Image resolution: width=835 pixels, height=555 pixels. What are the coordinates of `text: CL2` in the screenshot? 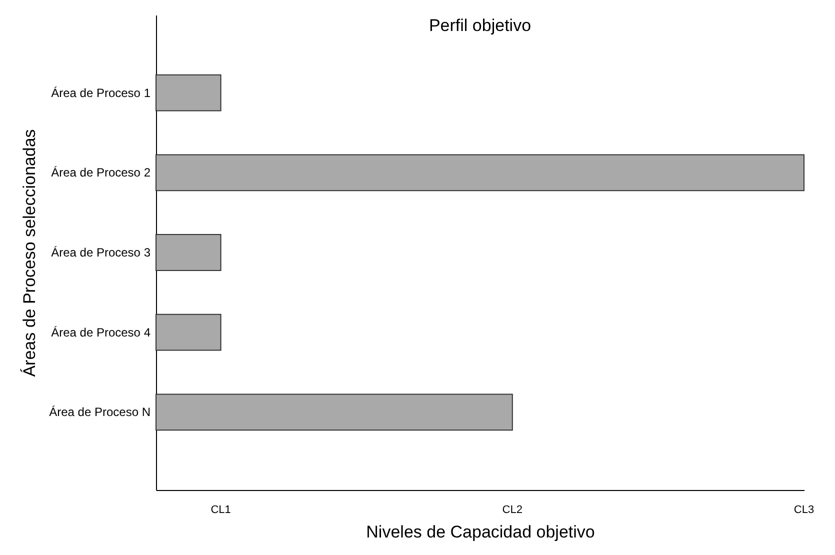 It's located at (512, 510).